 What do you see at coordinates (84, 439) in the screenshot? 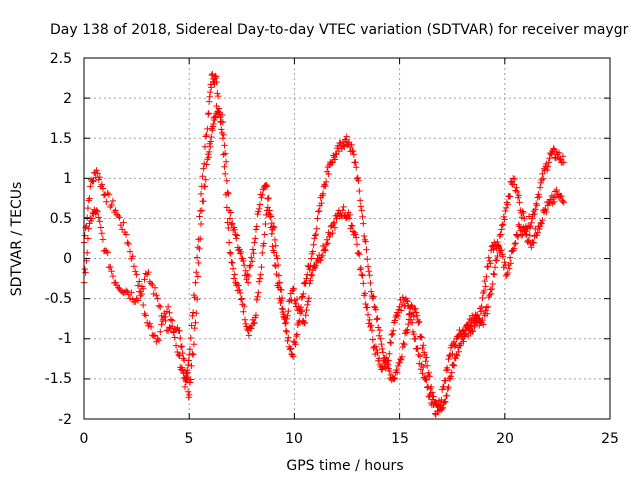
I see `x-tick-label: 0` at bounding box center [84, 439].